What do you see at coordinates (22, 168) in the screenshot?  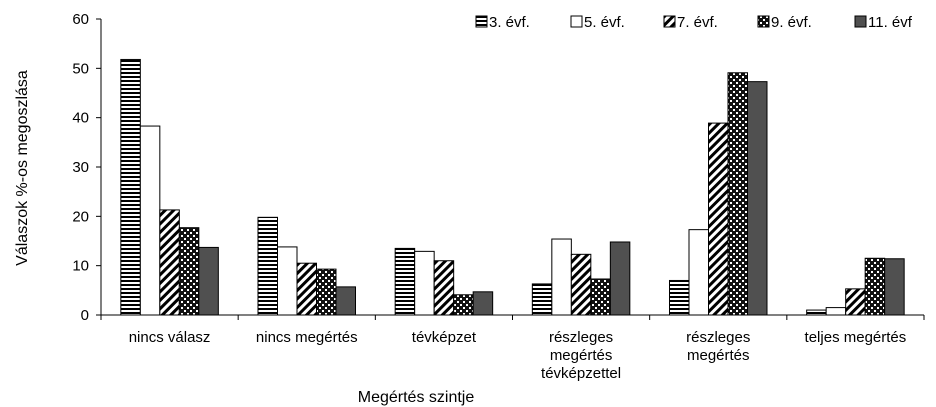 I see `y-axis-title: Válaszok %-os megoszlása` at bounding box center [22, 168].